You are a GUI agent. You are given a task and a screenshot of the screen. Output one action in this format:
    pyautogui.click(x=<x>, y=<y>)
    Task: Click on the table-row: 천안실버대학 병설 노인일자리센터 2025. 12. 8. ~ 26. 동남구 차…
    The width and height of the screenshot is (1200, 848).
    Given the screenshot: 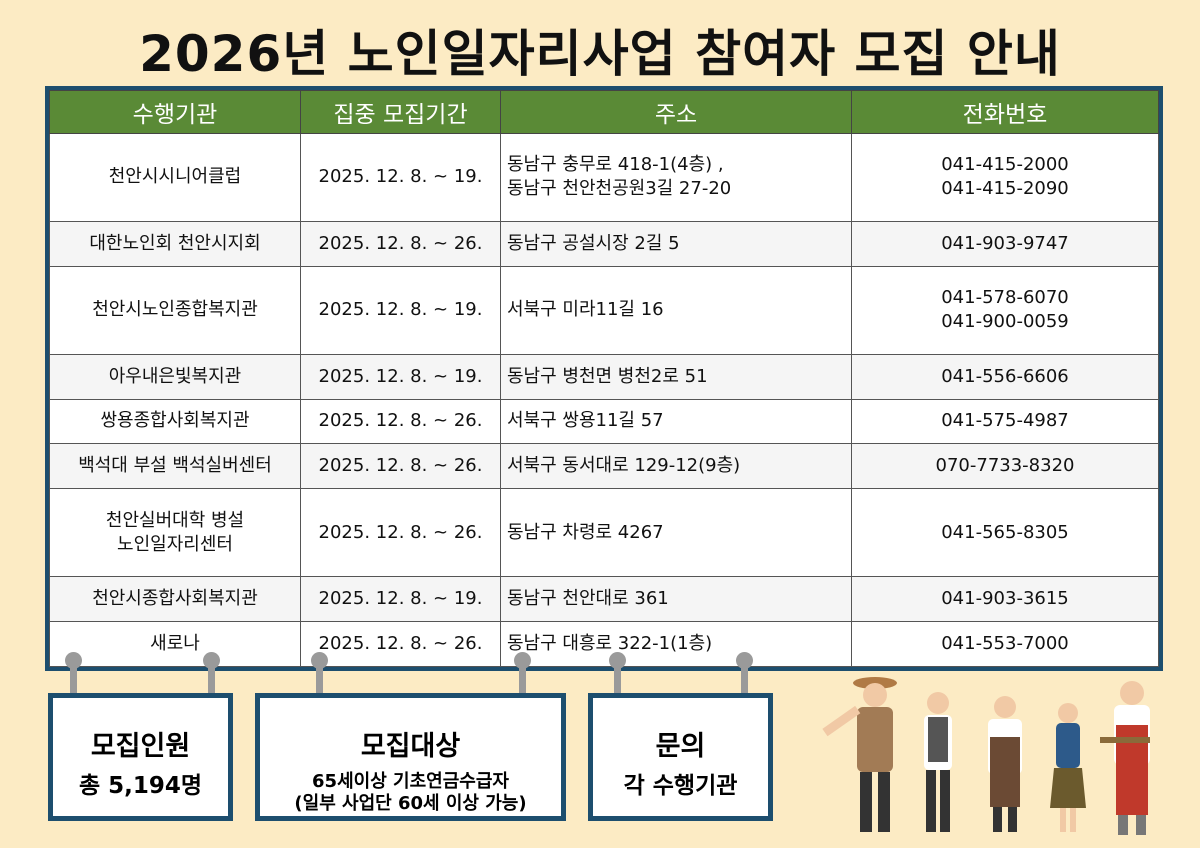 What is the action you would take?
    pyautogui.click(x=604, y=533)
    